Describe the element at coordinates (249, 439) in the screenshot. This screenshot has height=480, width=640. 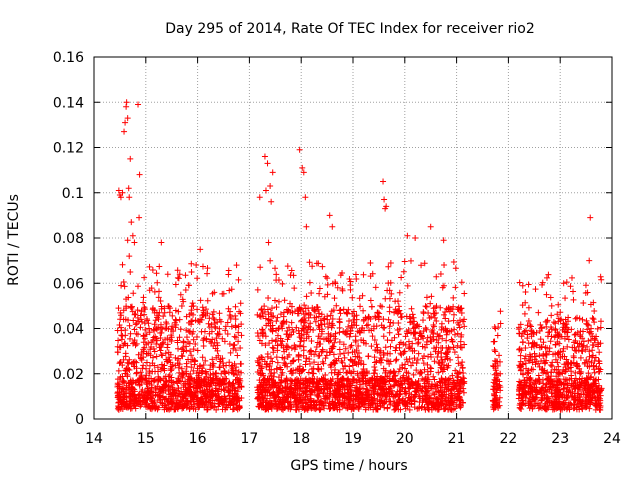
I see `x-tick-label: 17` at that location.